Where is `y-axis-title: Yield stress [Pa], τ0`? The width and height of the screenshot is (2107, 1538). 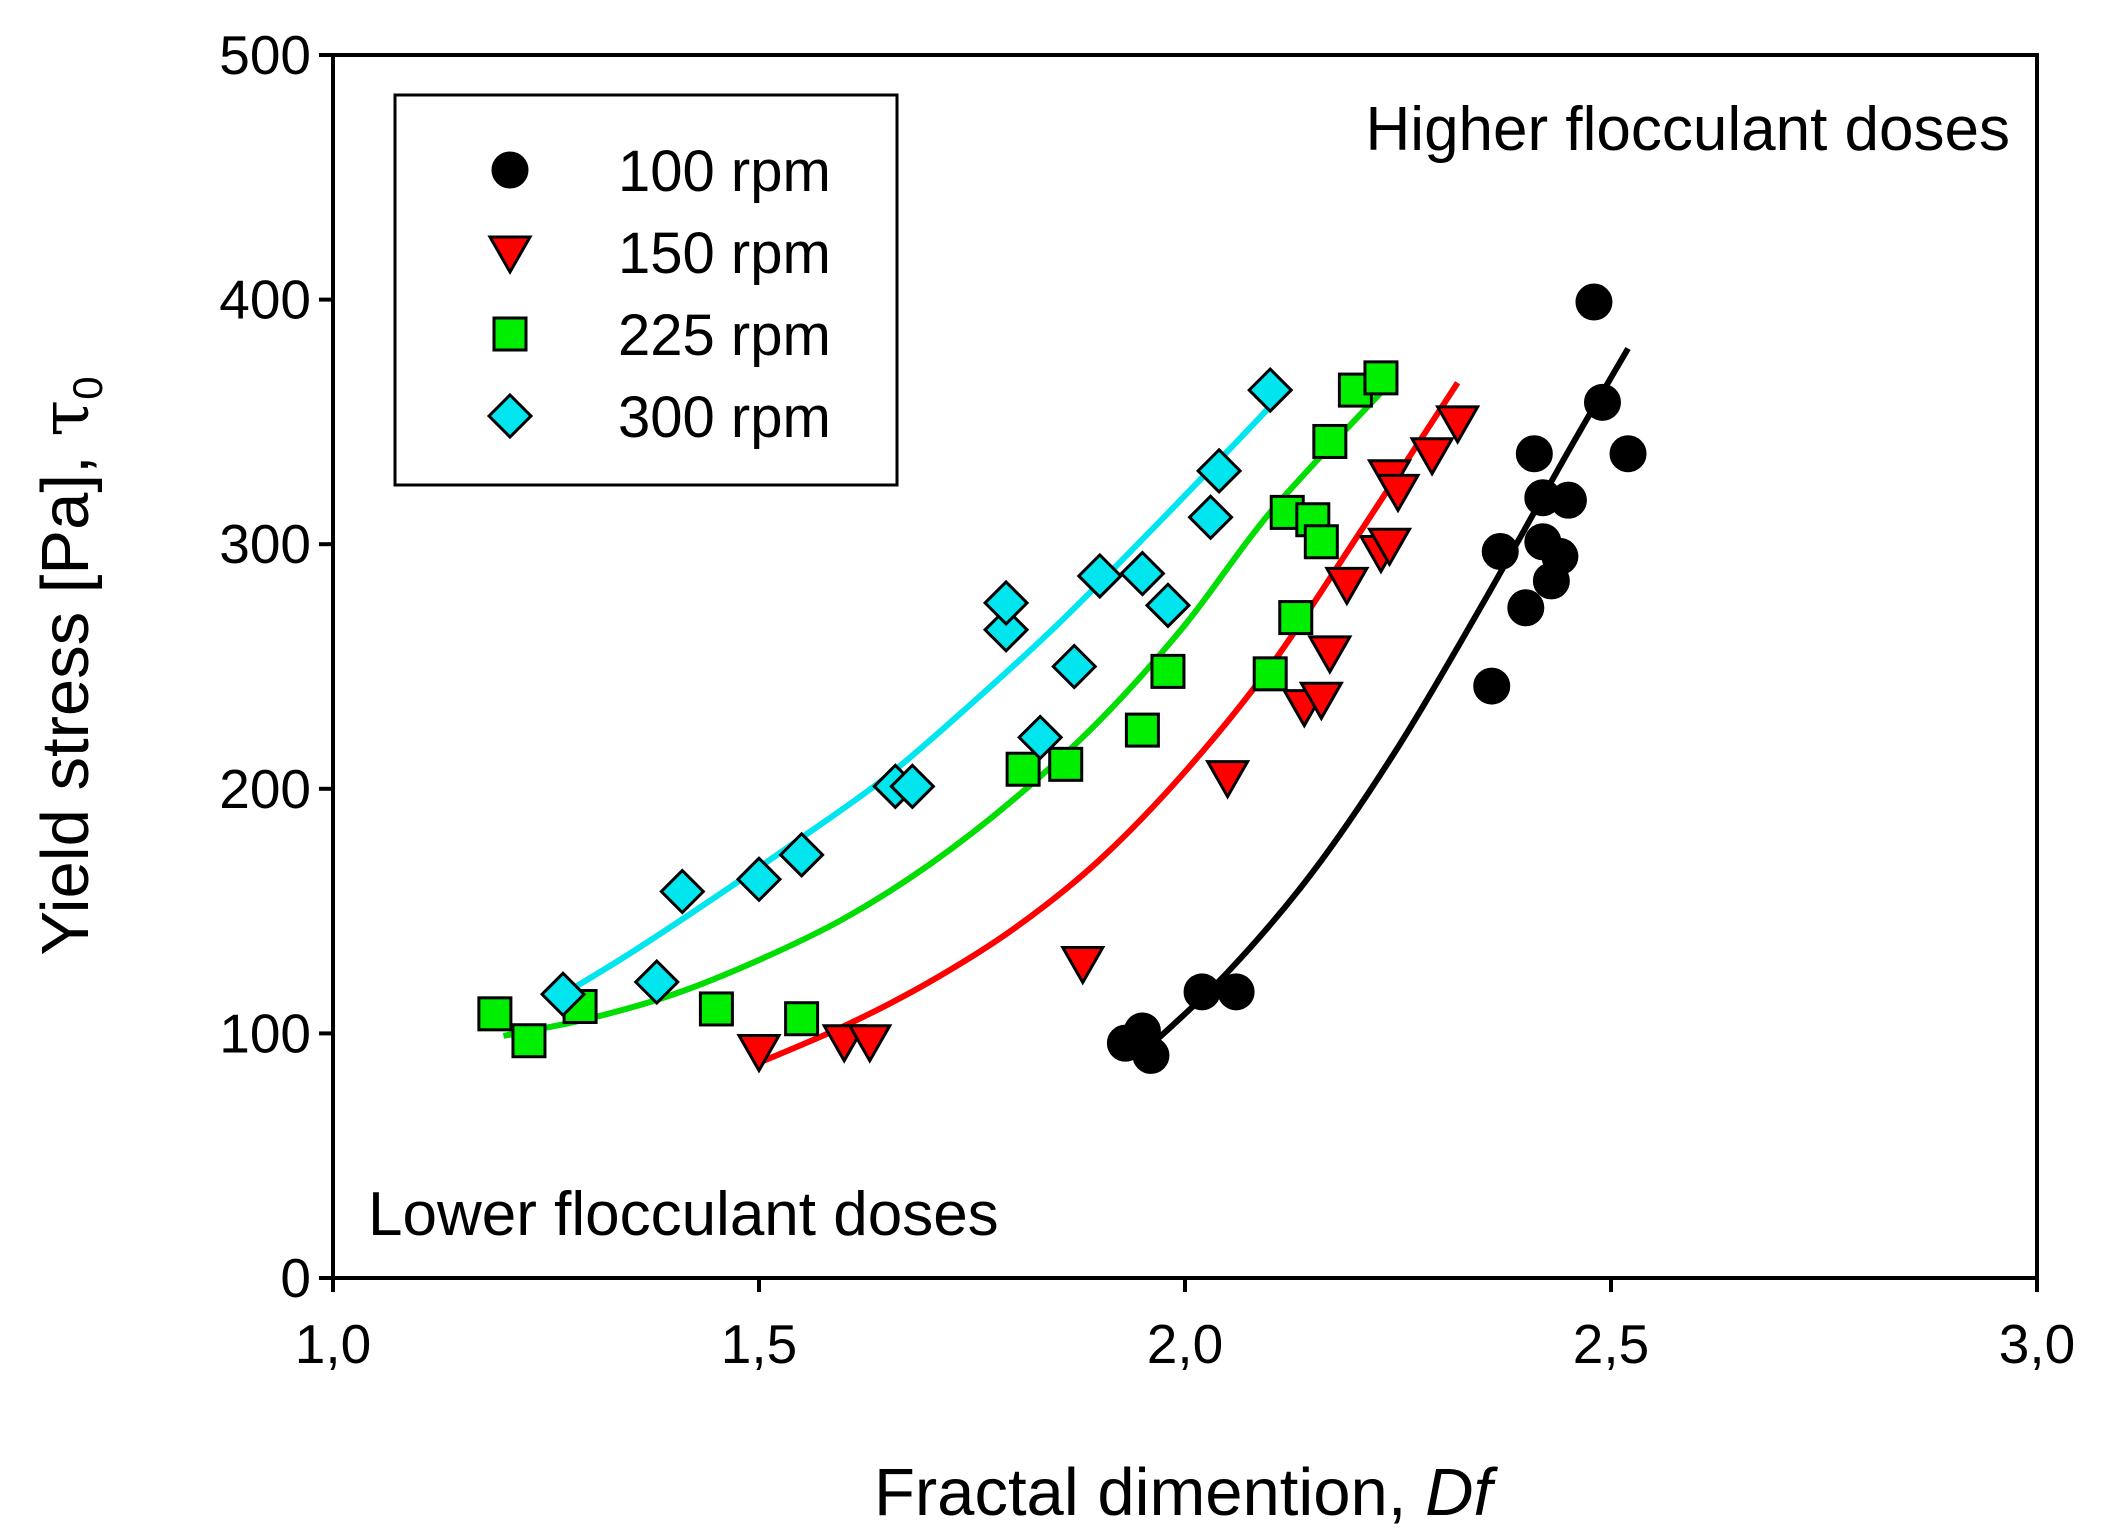 y-axis-title: Yield stress [Pa], τ0 is located at coordinates (68, 665).